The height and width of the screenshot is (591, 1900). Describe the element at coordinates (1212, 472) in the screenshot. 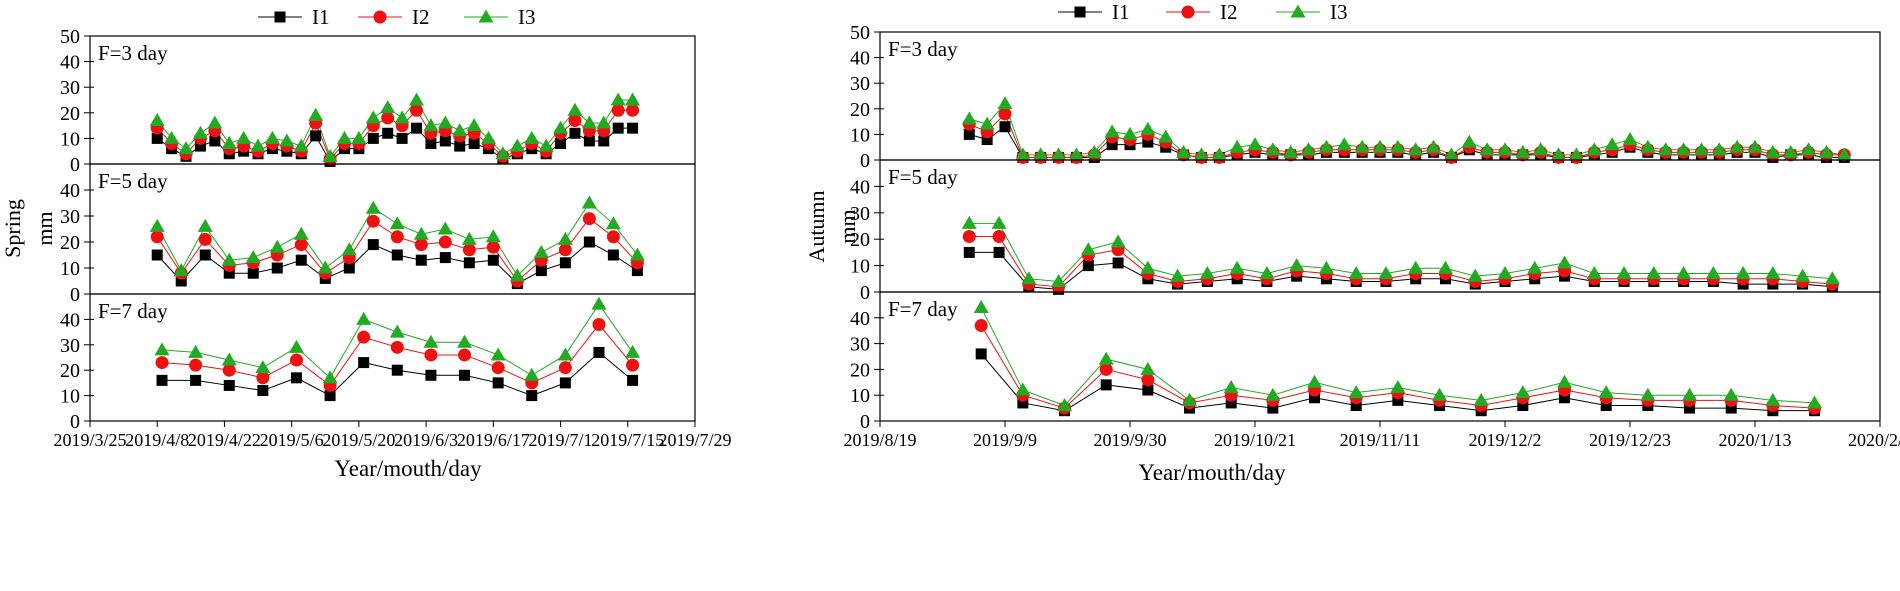

I see `x-axis-title: Year/mouth/day` at that location.